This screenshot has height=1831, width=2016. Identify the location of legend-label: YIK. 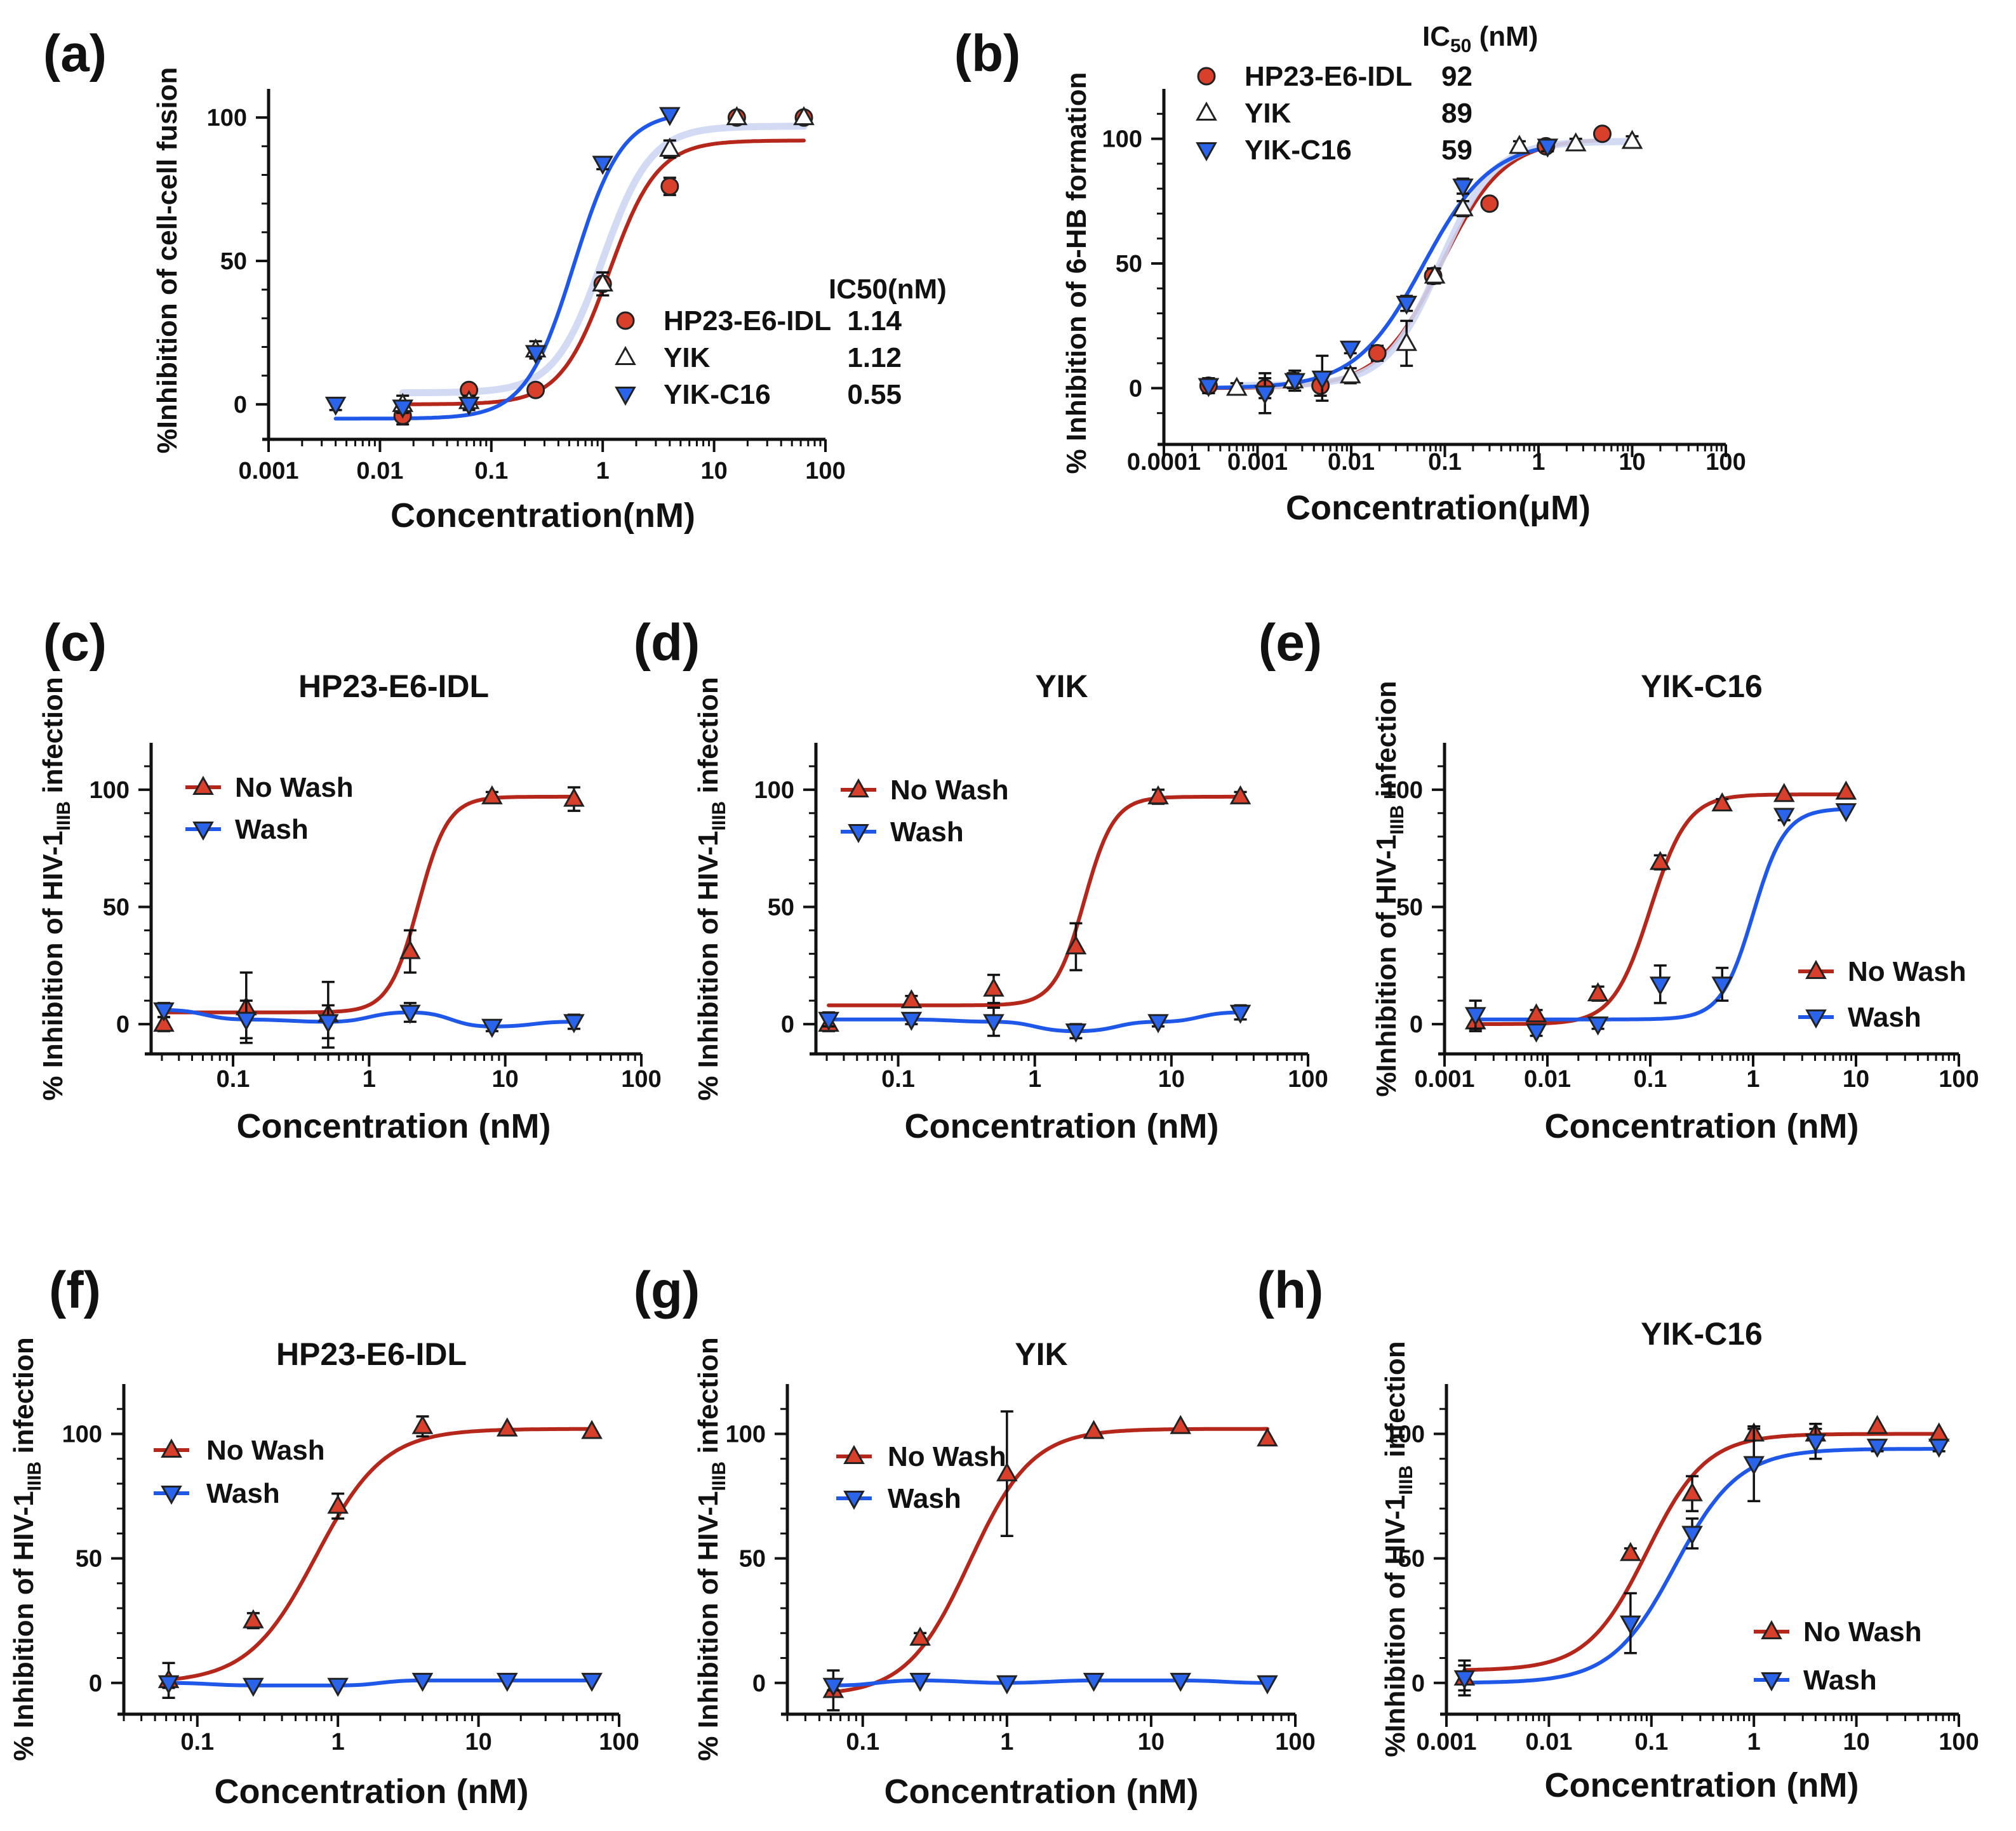
(687, 358).